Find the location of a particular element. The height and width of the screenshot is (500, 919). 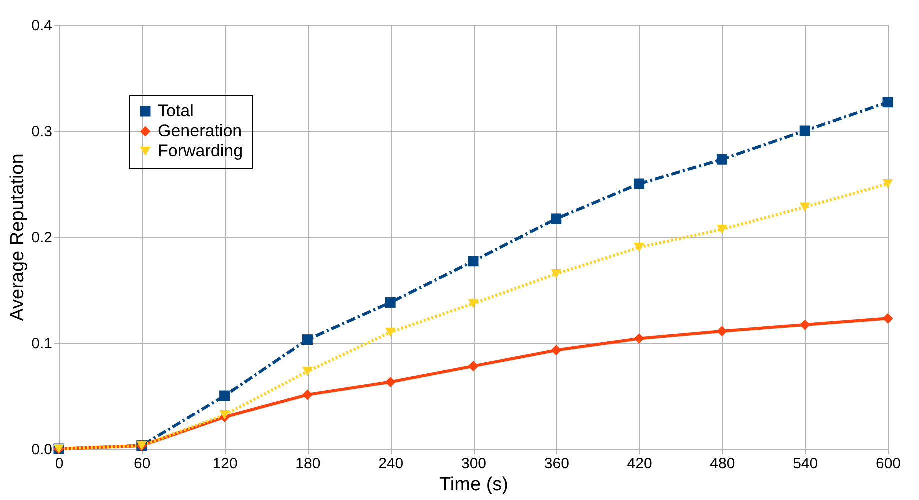

y-tick-label: 0.3 is located at coordinates (42, 132).